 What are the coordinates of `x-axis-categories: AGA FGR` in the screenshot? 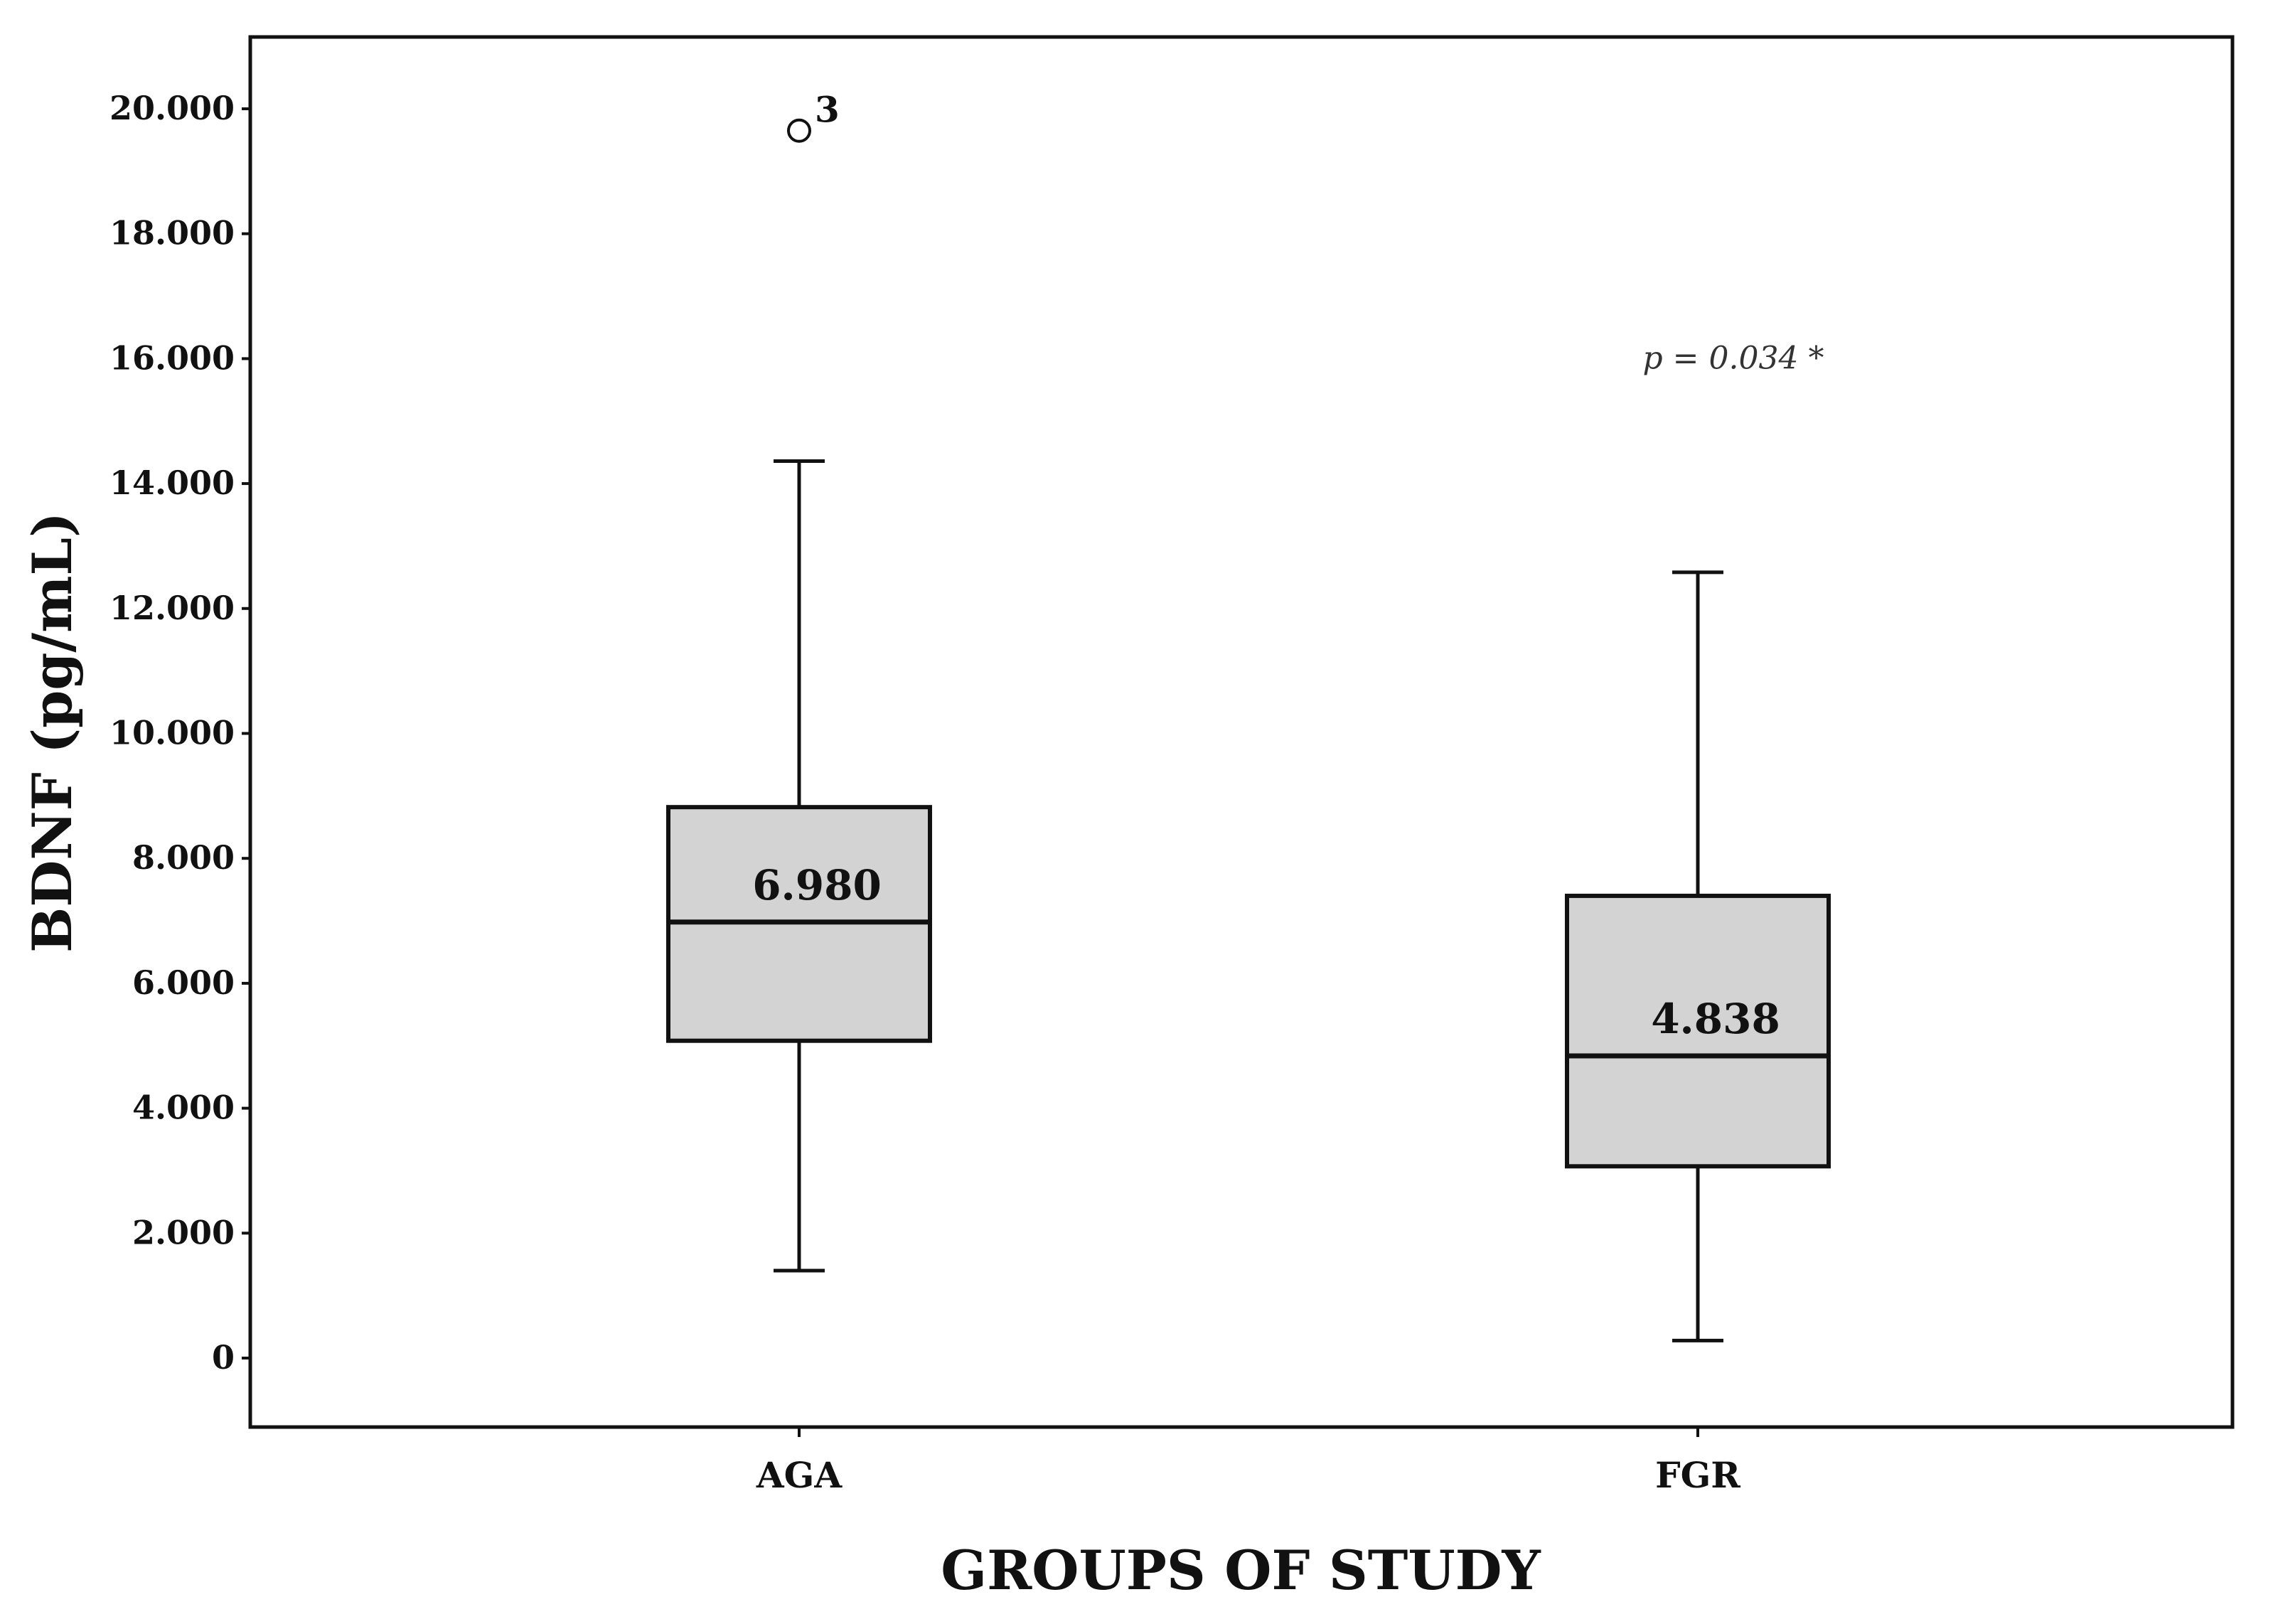 It's located at (1248, 1461).